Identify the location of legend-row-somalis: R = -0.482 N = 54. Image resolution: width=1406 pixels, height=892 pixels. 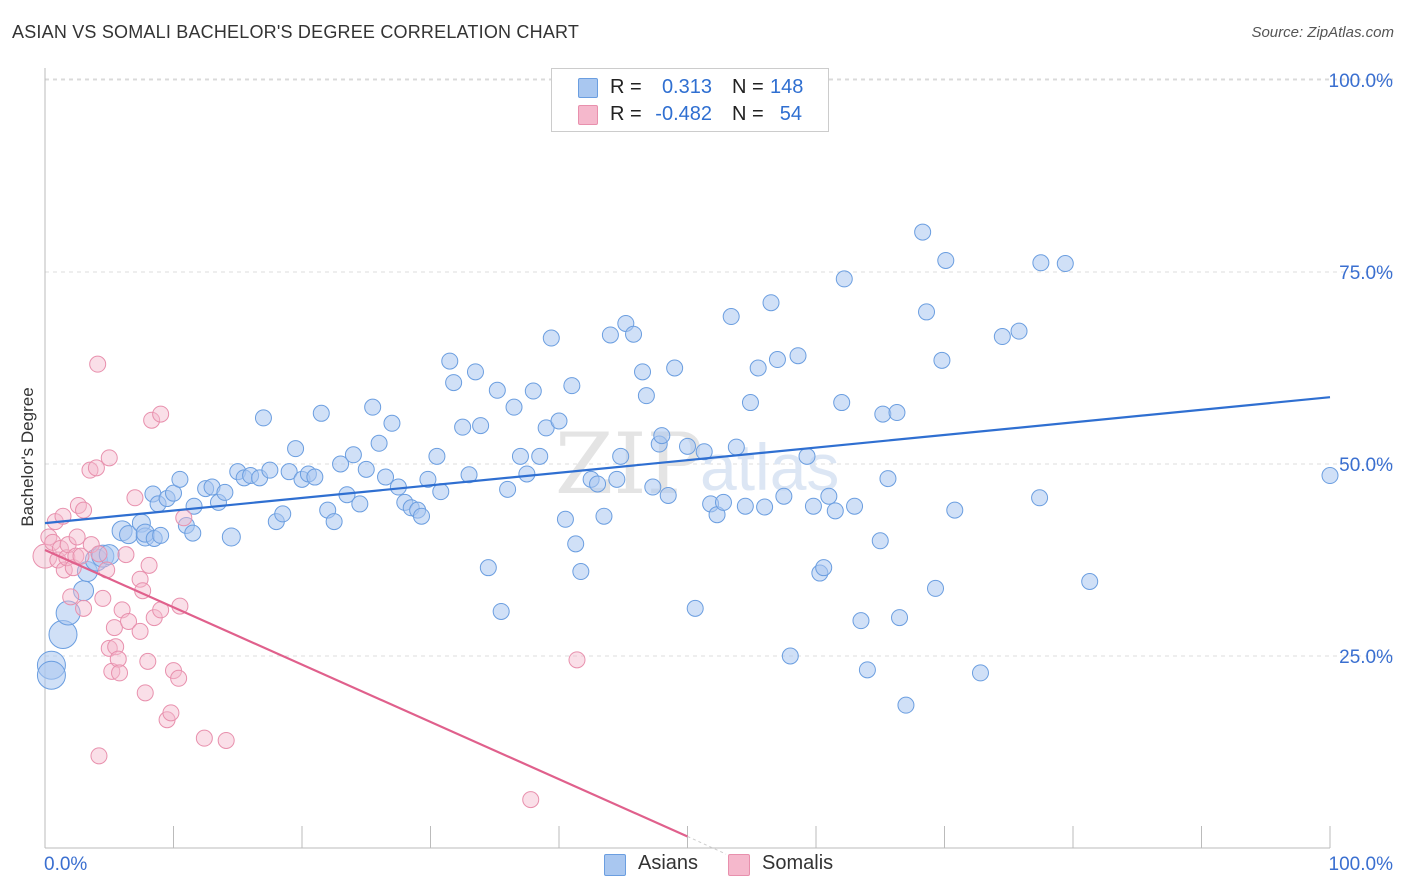
(690, 114).